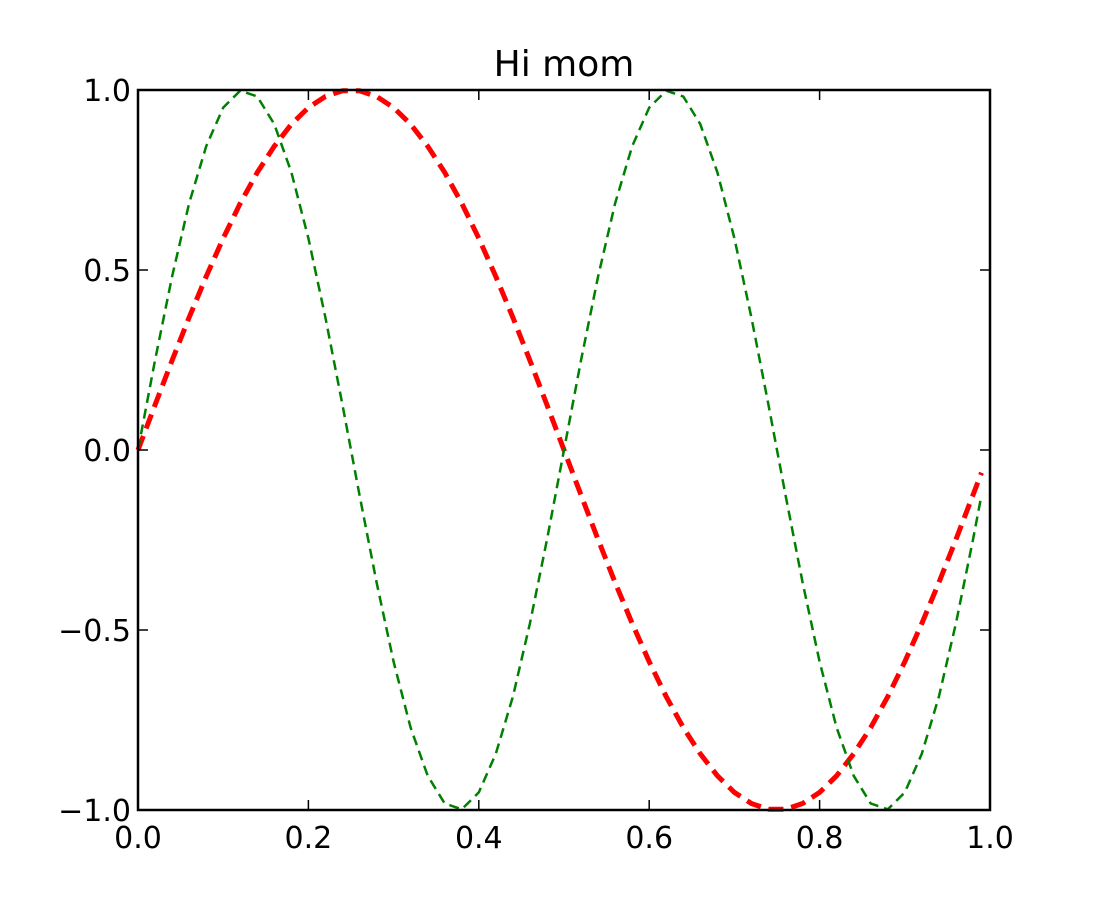 The height and width of the screenshot is (900, 1100). Describe the element at coordinates (479, 838) in the screenshot. I see `x-tick-label: 0.4` at that location.